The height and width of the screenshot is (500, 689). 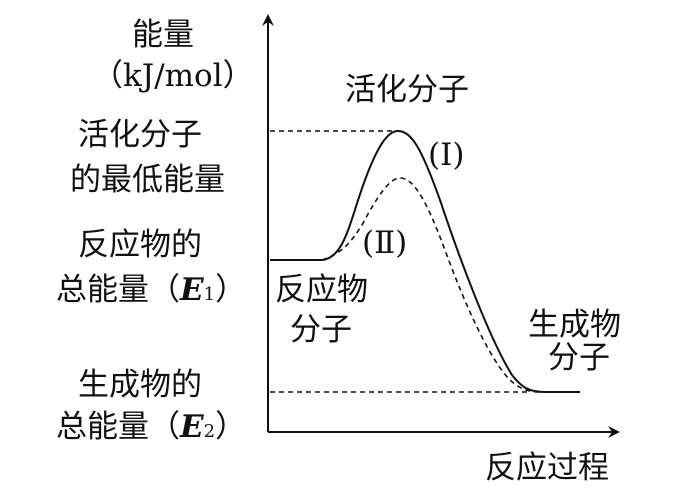 What do you see at coordinates (321, 330) in the screenshot?
I see `reactant-molecules-label-2: 分子` at bounding box center [321, 330].